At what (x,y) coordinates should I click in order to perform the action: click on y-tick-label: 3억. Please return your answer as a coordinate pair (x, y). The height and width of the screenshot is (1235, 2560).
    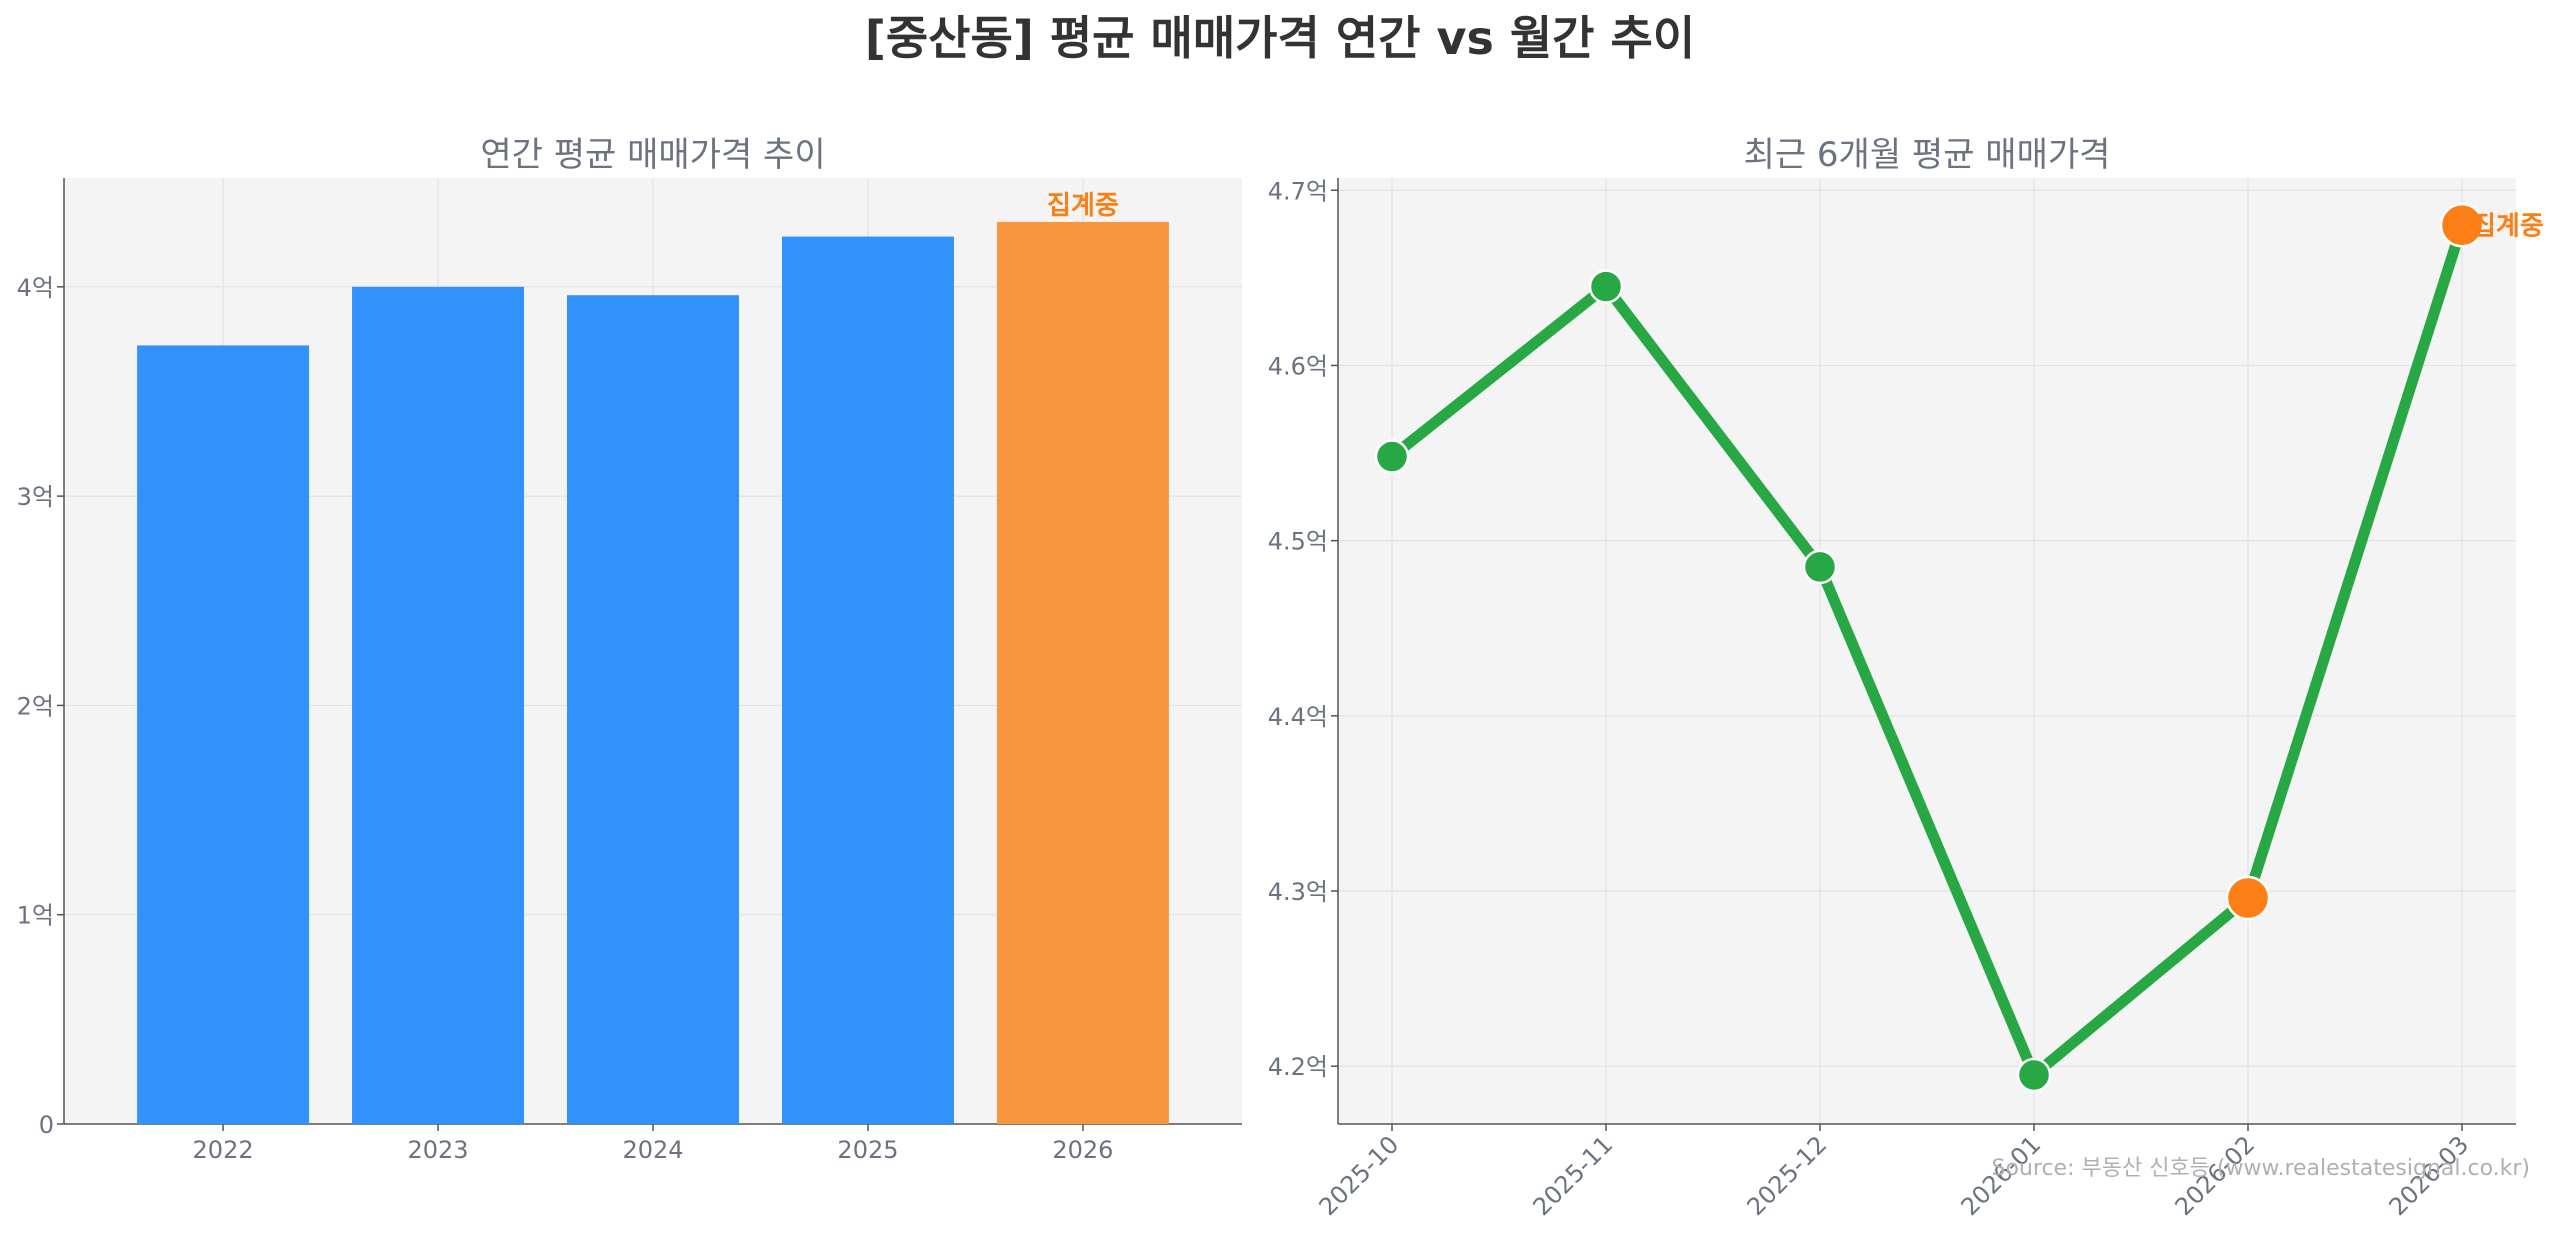
    Looking at the image, I should click on (35, 497).